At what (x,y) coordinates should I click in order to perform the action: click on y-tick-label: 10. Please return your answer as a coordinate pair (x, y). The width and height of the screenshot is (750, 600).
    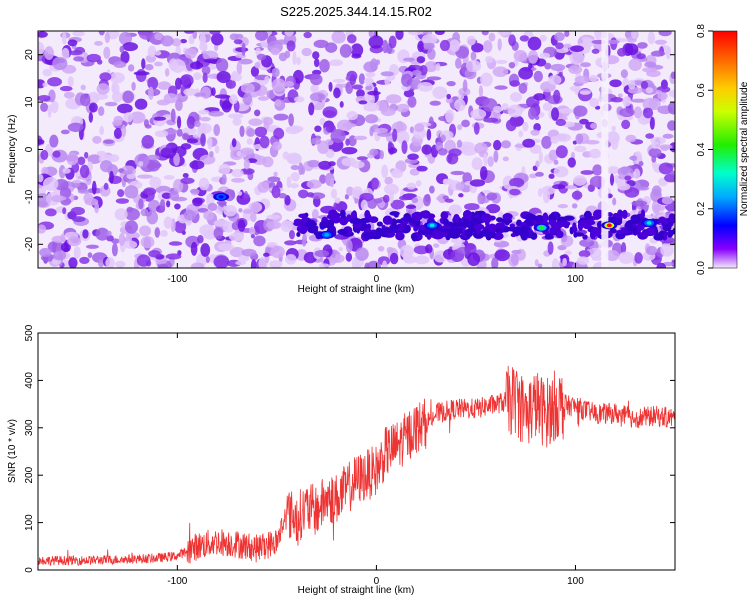
    Looking at the image, I should click on (29, 102).